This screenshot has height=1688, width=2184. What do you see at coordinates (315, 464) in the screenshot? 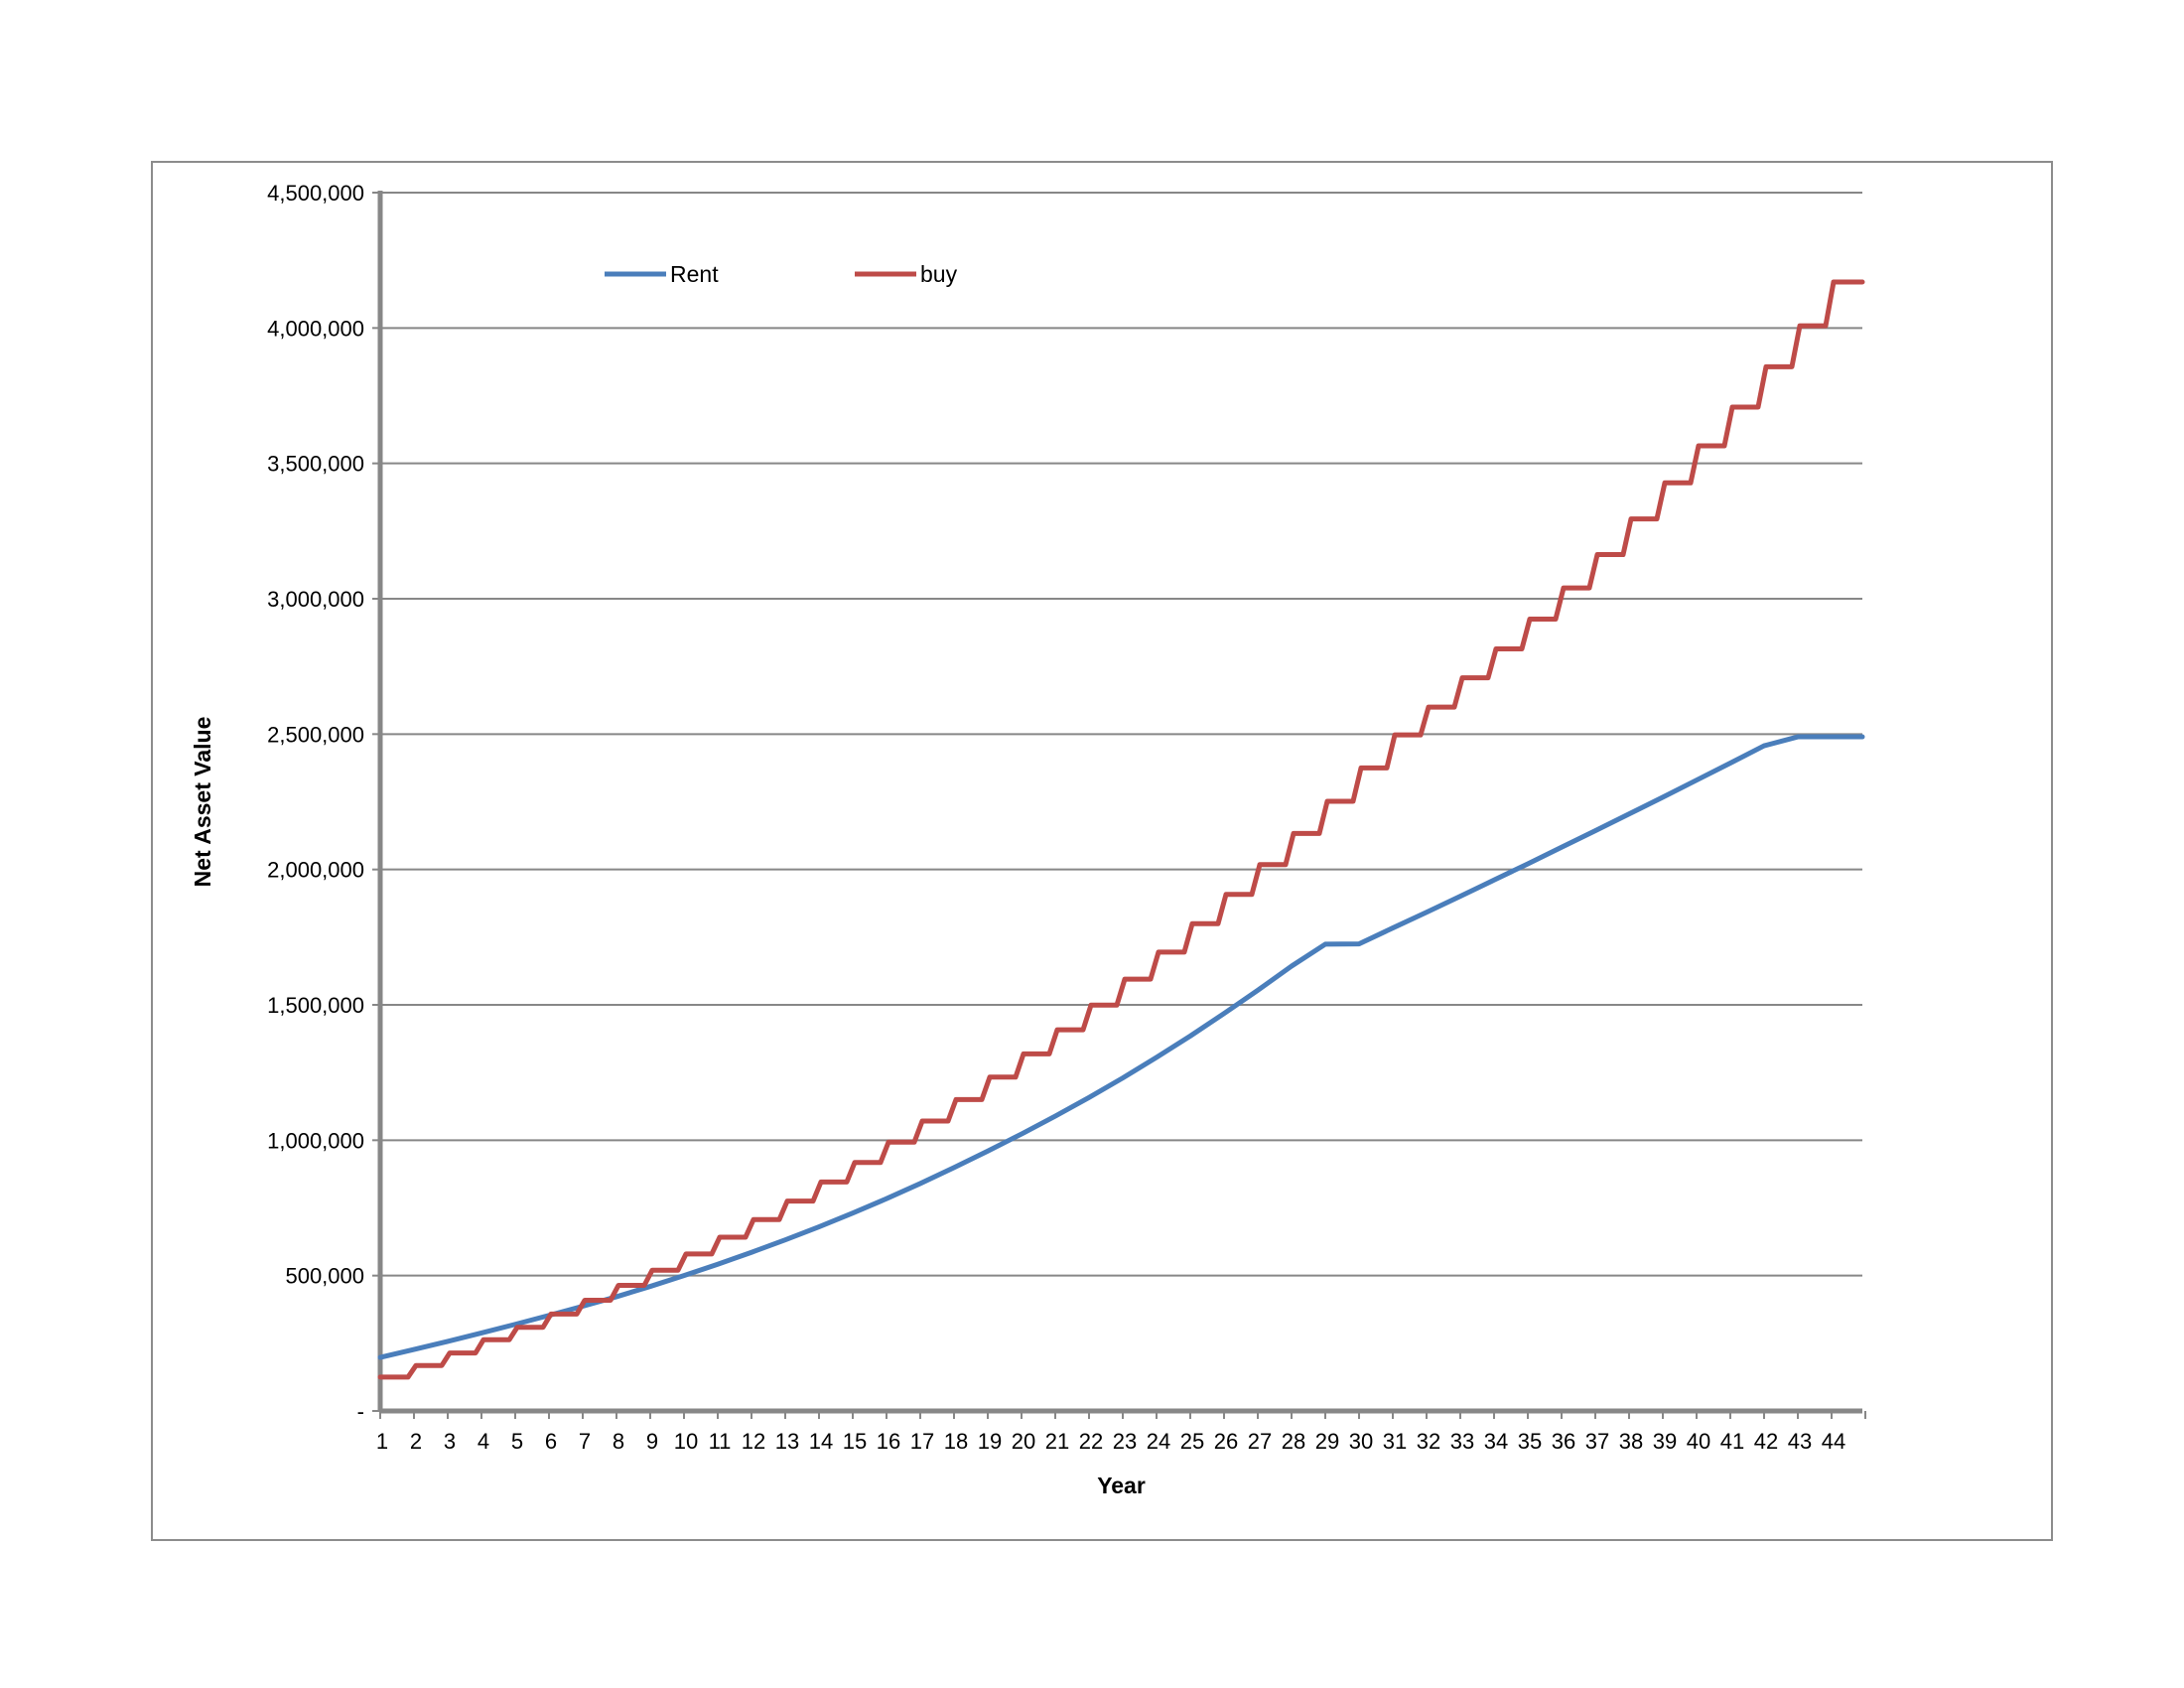
I see `y-tick-label: 3,500,000` at bounding box center [315, 464].